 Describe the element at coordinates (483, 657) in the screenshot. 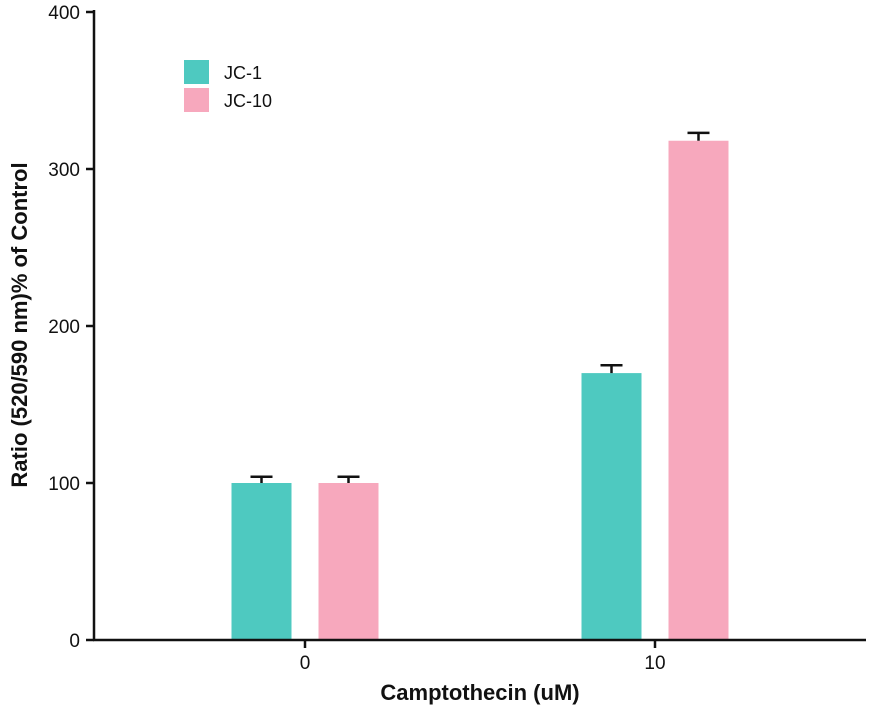

I see `x-ticks-group: 0 10` at that location.